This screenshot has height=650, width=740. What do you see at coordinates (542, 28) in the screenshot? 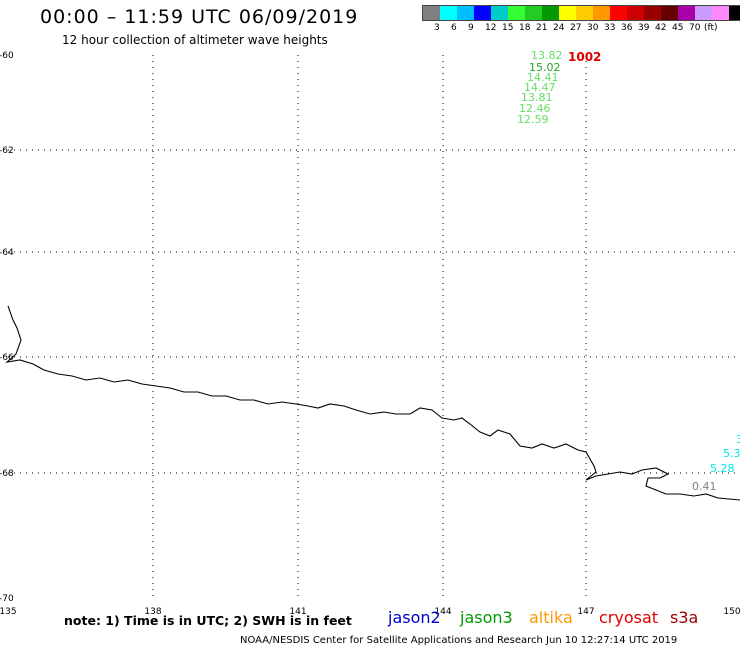
I see `legend-label: 21` at bounding box center [542, 28].